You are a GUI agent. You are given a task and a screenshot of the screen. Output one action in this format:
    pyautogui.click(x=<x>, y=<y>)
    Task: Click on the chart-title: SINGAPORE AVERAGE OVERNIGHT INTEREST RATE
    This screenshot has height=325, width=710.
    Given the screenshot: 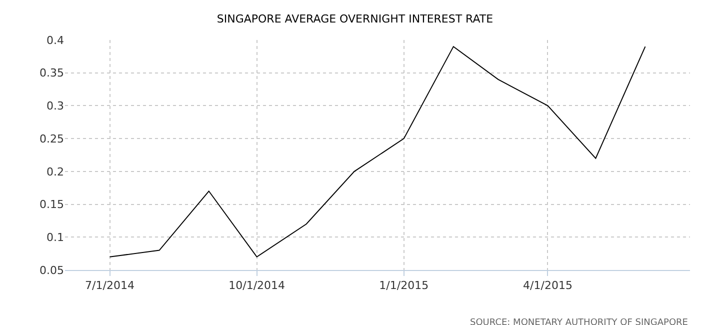 What is the action you would take?
    pyautogui.click(x=355, y=19)
    